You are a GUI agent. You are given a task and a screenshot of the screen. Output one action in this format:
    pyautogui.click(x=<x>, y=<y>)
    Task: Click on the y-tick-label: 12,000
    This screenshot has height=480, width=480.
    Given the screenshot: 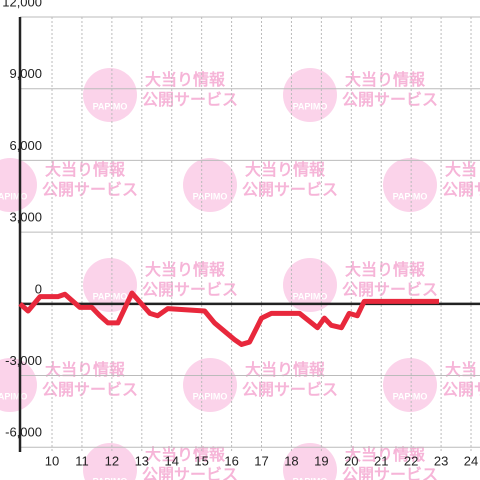 What is the action you would take?
    pyautogui.click(x=22, y=4)
    